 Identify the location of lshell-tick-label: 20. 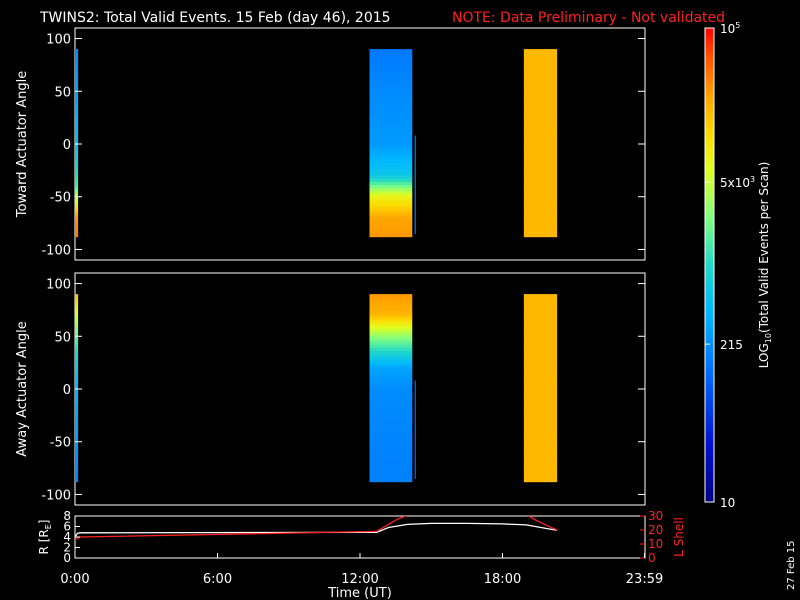
(655, 530).